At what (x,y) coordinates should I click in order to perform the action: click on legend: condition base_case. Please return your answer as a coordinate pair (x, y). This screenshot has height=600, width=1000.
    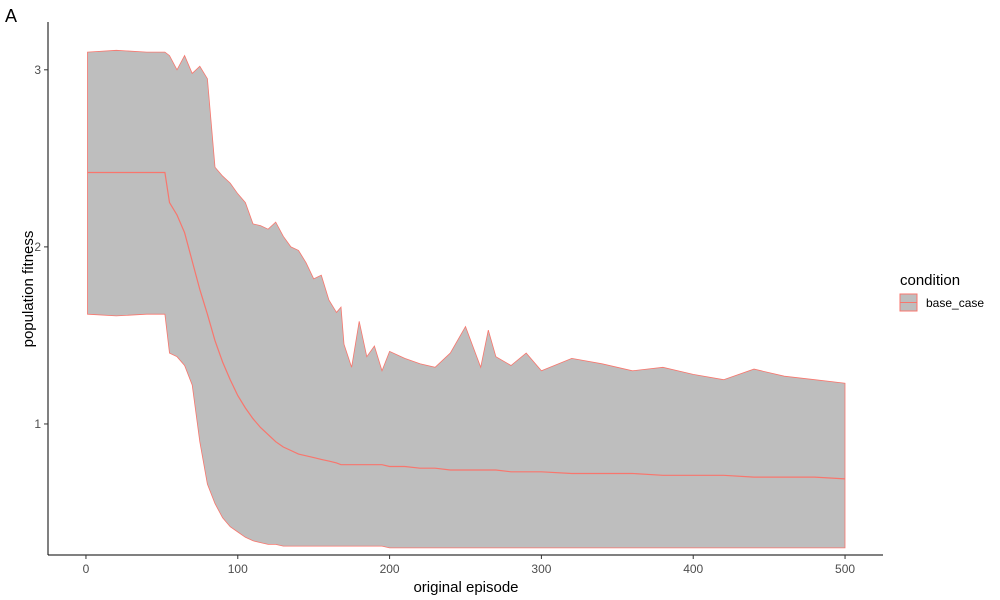
    Looking at the image, I should click on (941, 292).